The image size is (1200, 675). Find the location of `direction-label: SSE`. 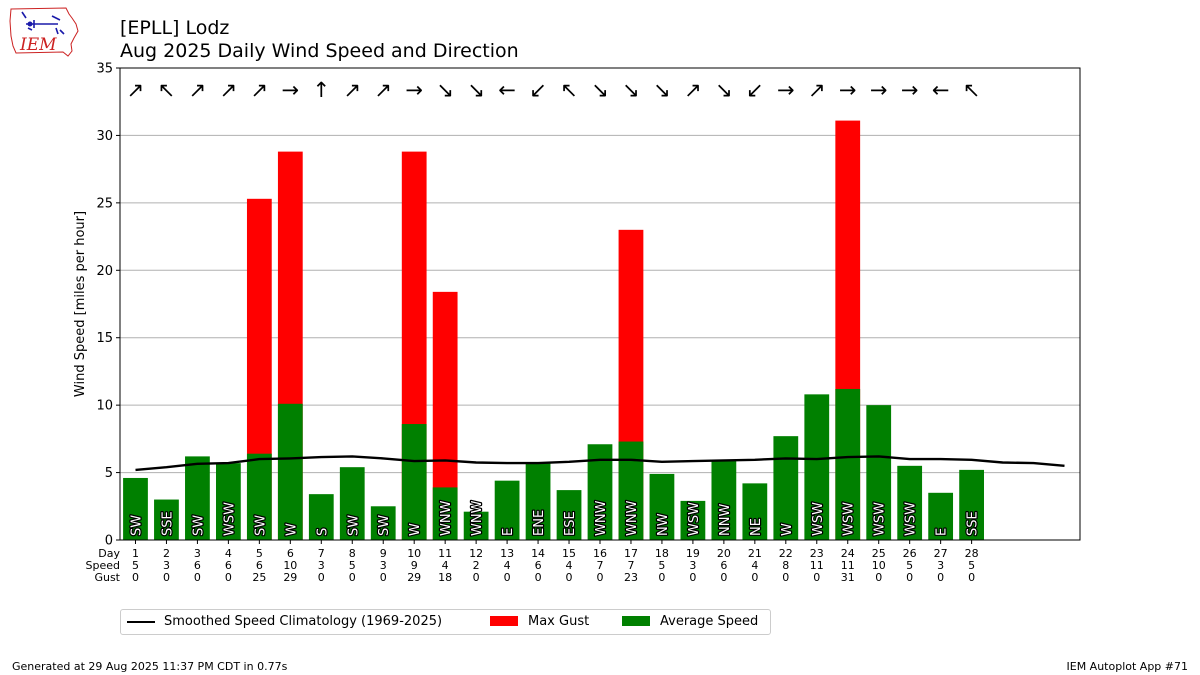

direction-label: SSE is located at coordinates (973, 523).